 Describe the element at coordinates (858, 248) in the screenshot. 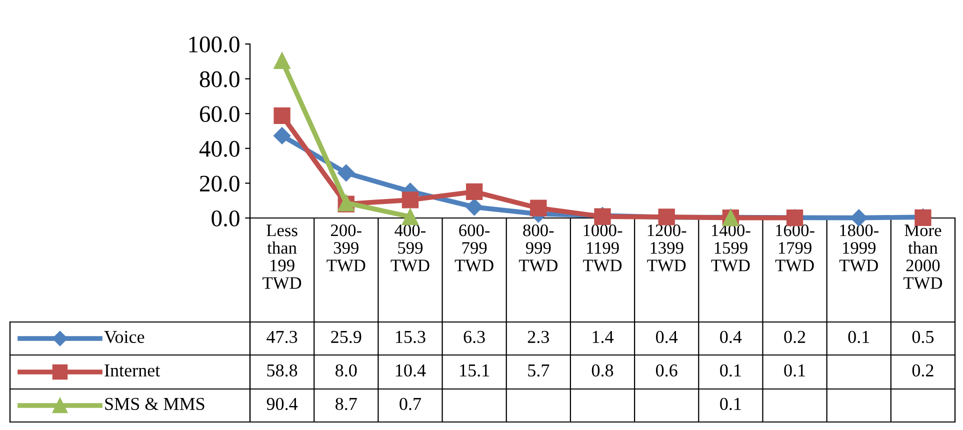

I see `x-tick-label: 1800-1999 TWD` at that location.